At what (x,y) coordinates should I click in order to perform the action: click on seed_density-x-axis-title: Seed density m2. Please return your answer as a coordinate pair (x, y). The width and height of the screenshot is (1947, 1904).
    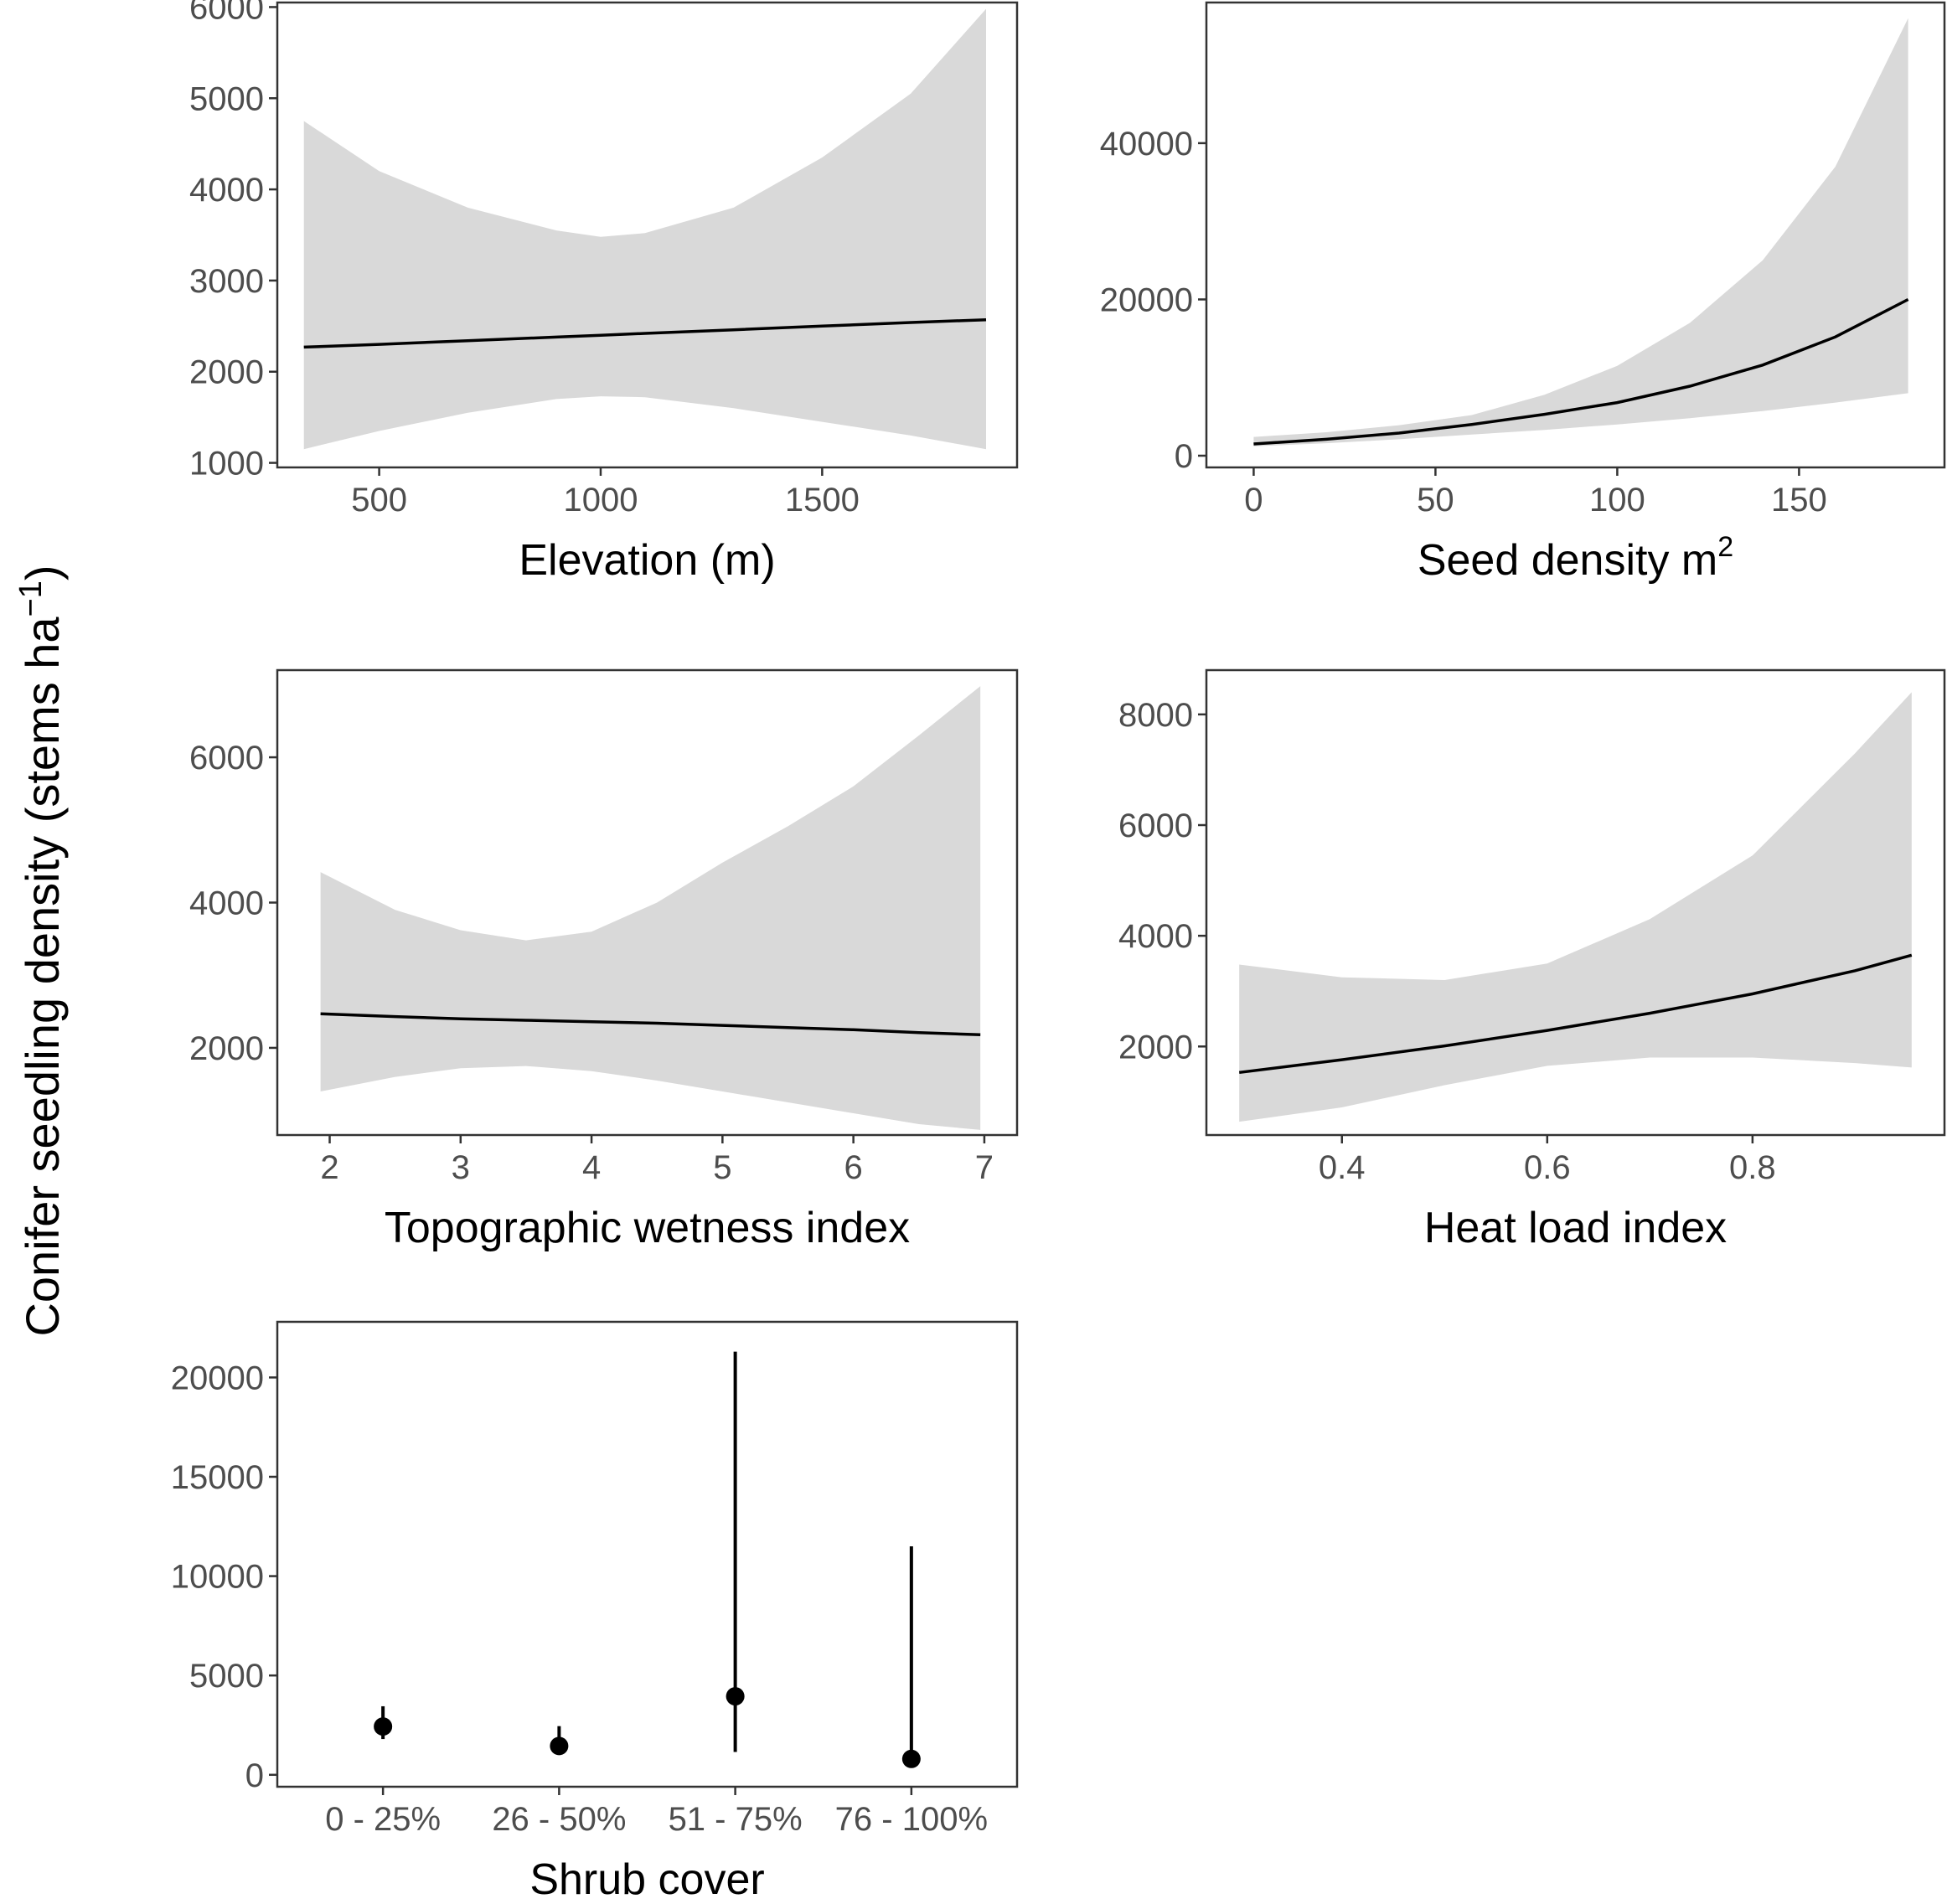
    Looking at the image, I should click on (1575, 558).